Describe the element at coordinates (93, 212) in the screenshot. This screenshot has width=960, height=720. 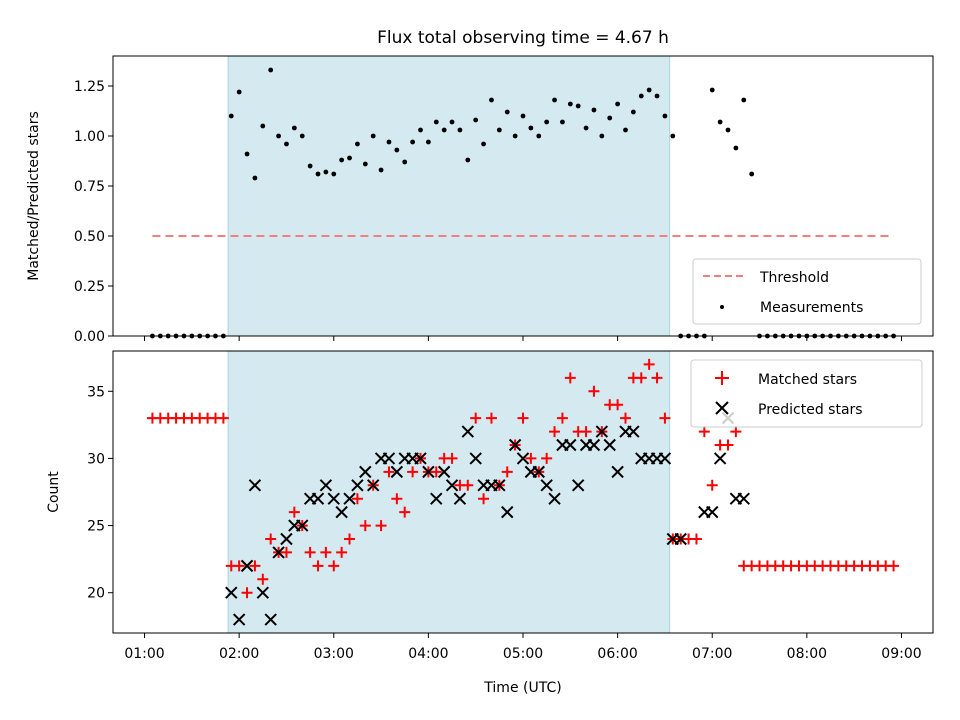
I see `y-axis-ticks: 0.00 0.25 0.50 0.75 1.00 1.25` at that location.